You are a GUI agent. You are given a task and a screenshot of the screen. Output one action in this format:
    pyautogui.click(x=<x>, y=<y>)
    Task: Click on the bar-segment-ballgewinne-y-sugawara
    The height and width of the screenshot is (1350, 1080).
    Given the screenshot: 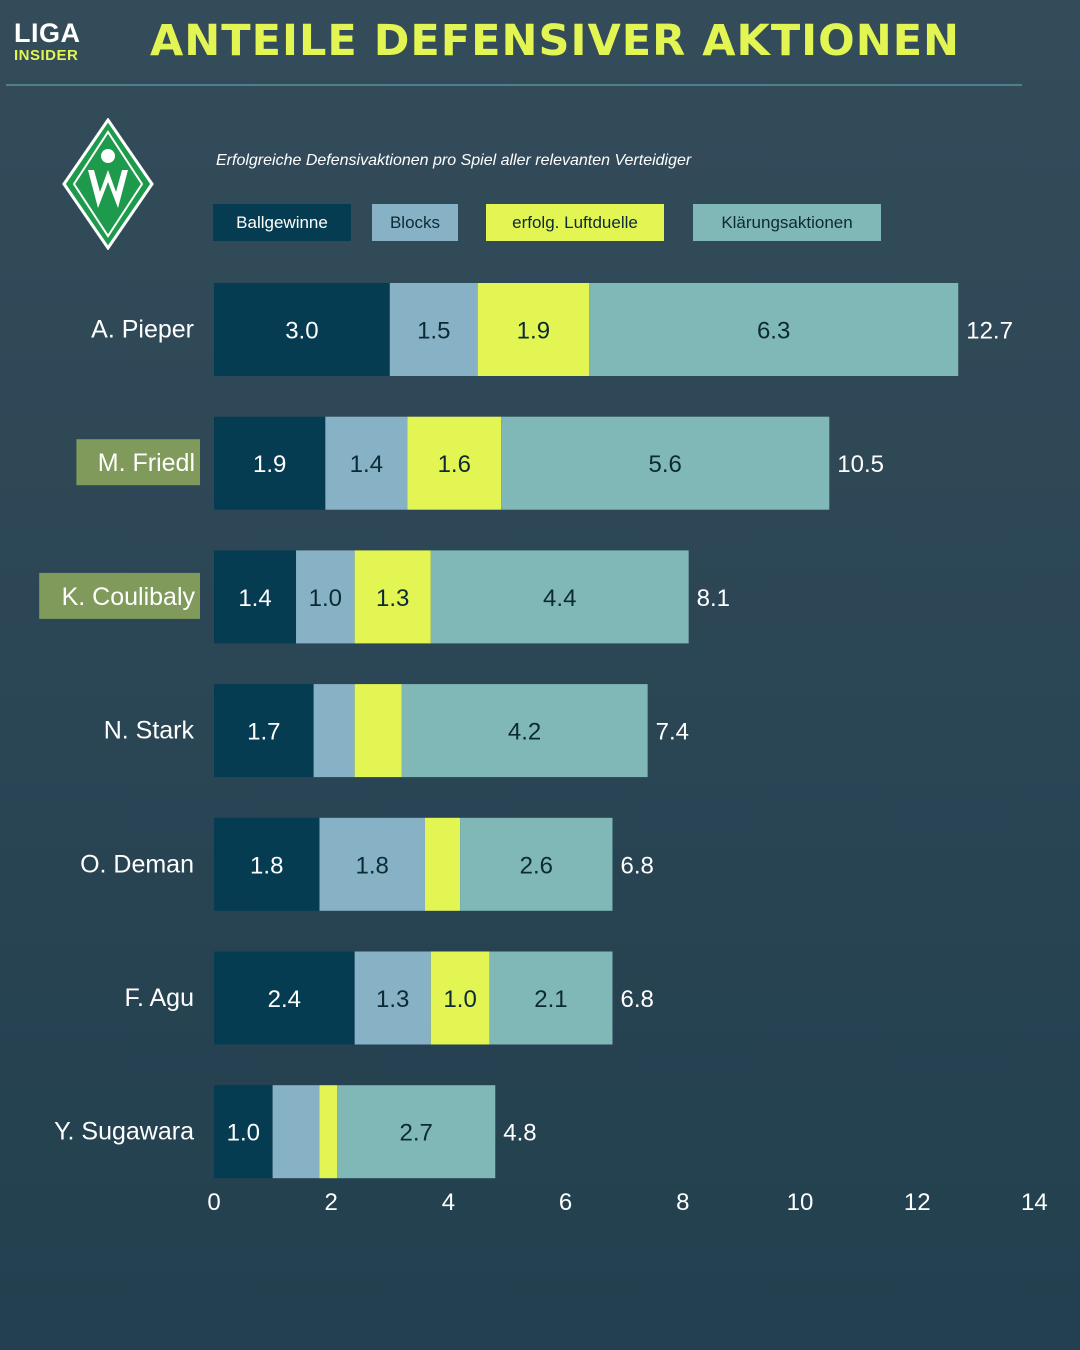 What is the action you would take?
    pyautogui.click(x=243, y=1132)
    